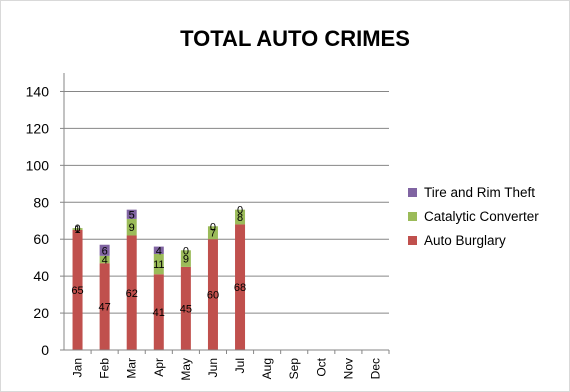  I want to click on y-tick-label: 120, so click(38, 128).